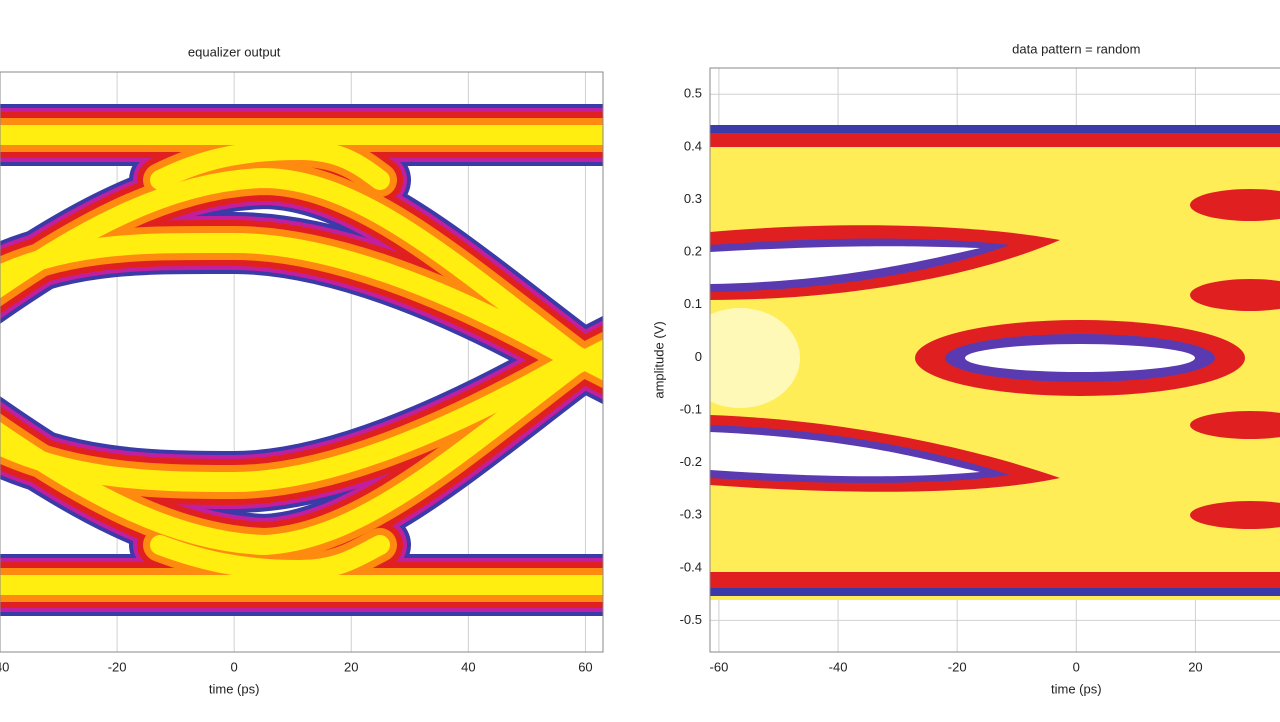  I want to click on chart-title: data pattern = random, so click(1076, 48).